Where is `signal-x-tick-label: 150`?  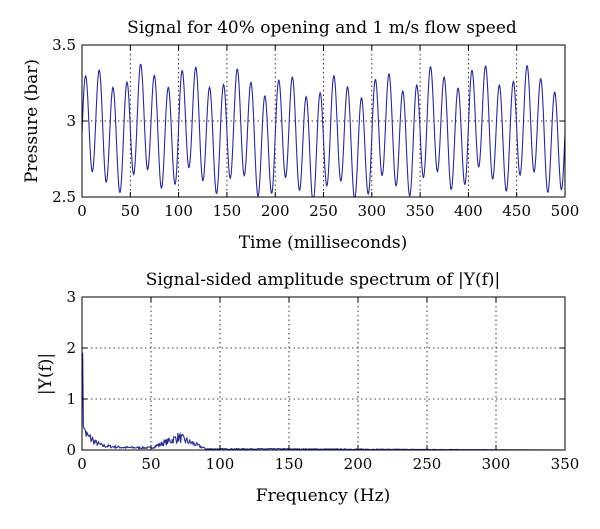 signal-x-tick-label: 150 is located at coordinates (227, 211).